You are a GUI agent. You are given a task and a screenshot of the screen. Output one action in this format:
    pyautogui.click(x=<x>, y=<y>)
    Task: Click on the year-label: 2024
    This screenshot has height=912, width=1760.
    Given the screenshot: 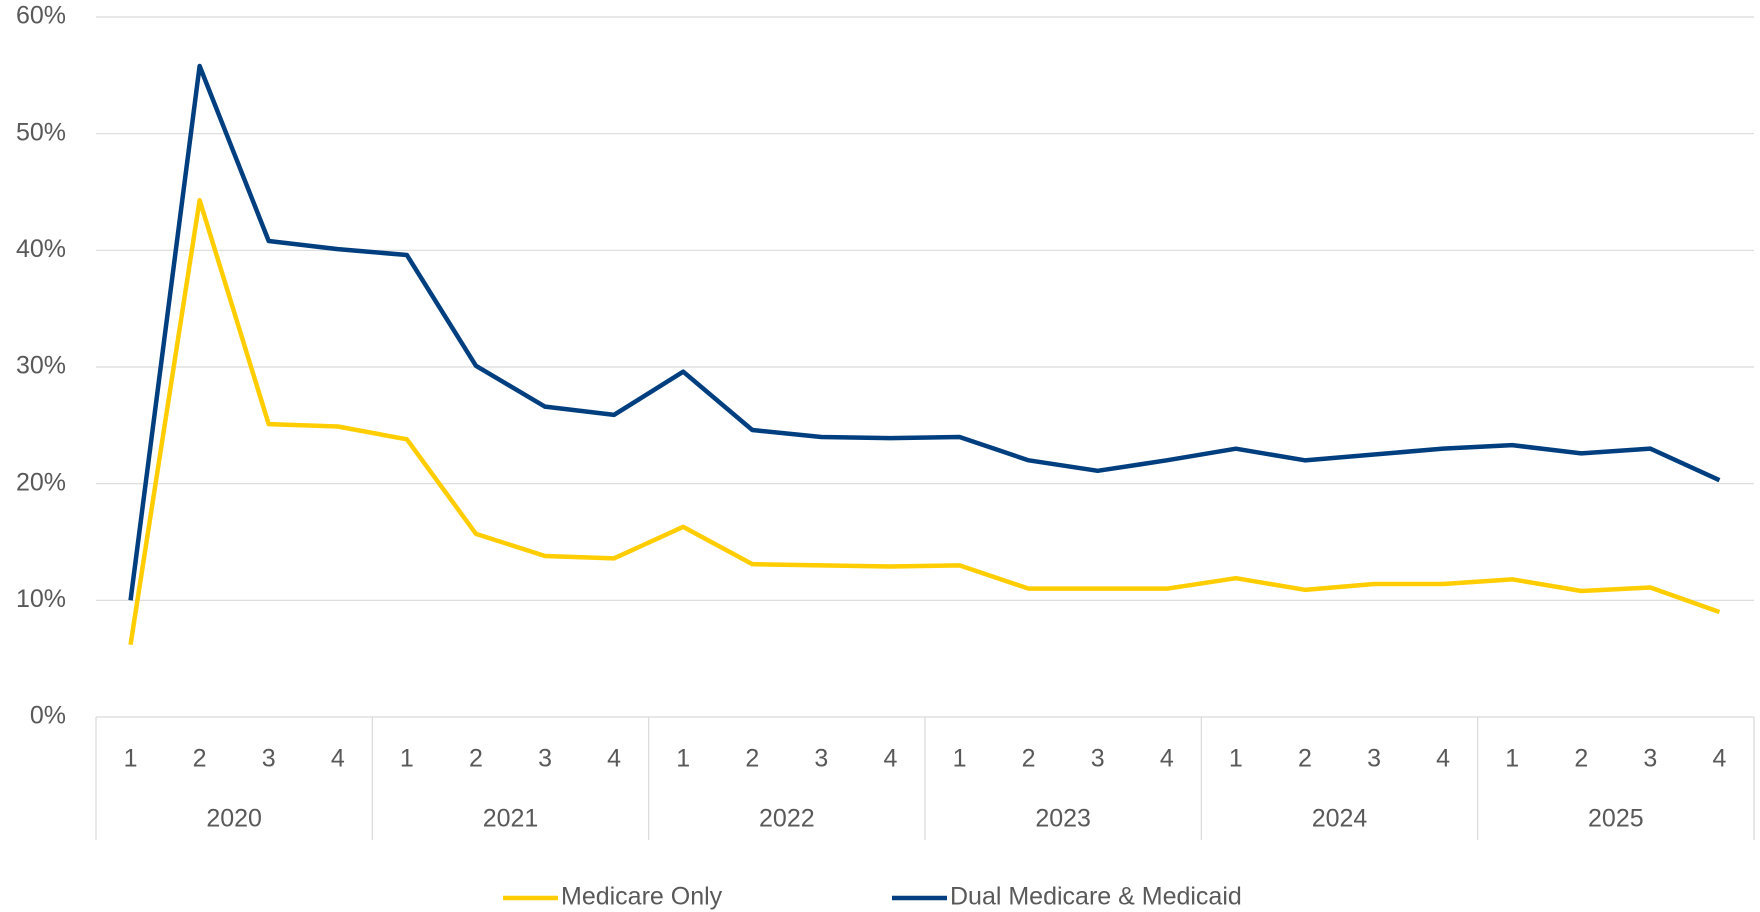 What is the action you would take?
    pyautogui.click(x=1340, y=819)
    